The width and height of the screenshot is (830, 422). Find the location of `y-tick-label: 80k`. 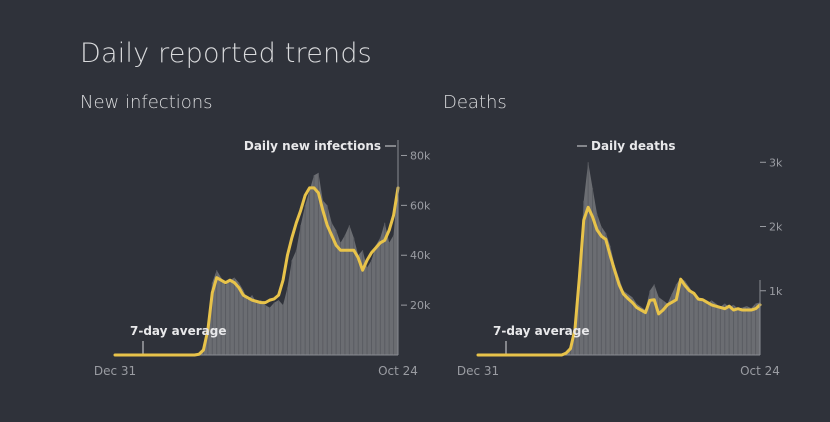

y-tick-label: 80k is located at coordinates (420, 155).